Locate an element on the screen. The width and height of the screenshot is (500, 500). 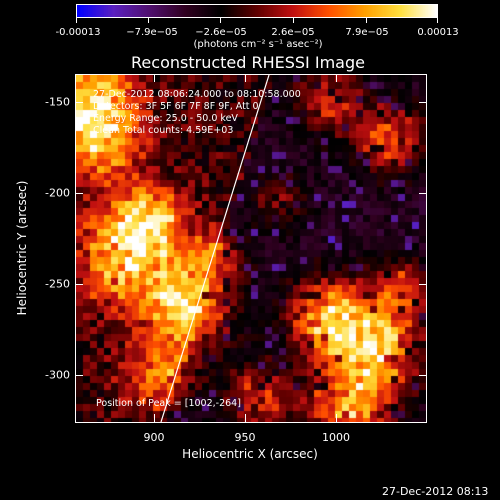
plot-title: Reconstructed RHESSI Image is located at coordinates (248, 62).